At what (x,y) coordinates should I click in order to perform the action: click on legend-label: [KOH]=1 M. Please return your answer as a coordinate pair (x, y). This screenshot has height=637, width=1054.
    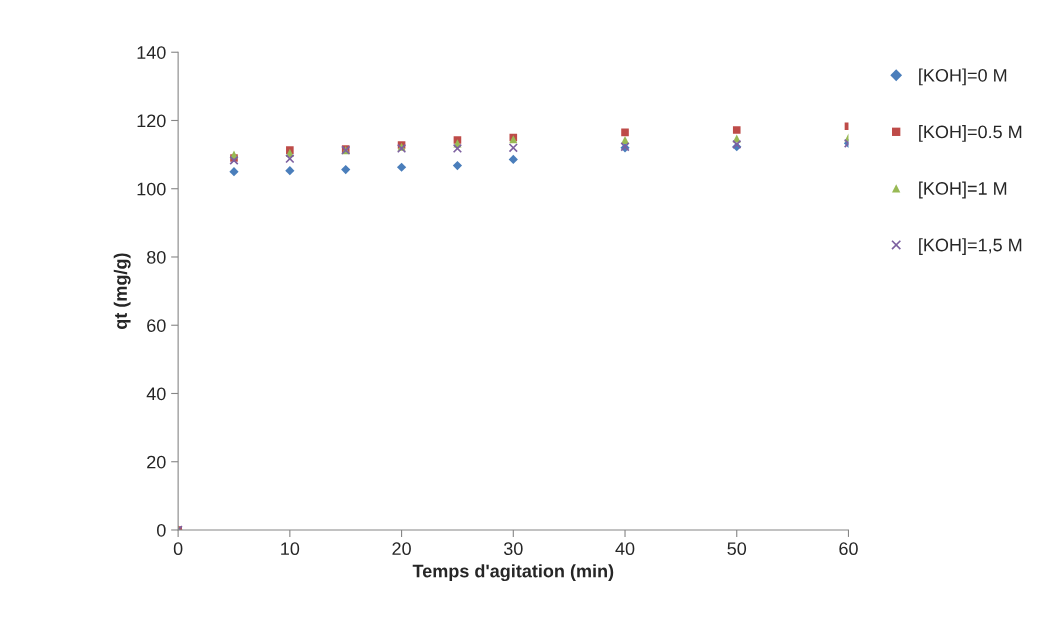
    Looking at the image, I should click on (963, 190).